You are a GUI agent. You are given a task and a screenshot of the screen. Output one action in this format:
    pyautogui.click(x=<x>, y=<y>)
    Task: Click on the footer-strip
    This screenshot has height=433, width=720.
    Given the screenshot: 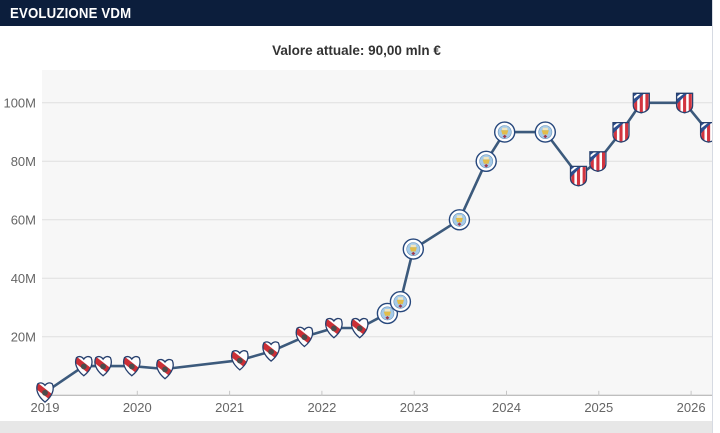 What is the action you would take?
    pyautogui.click(x=356, y=427)
    